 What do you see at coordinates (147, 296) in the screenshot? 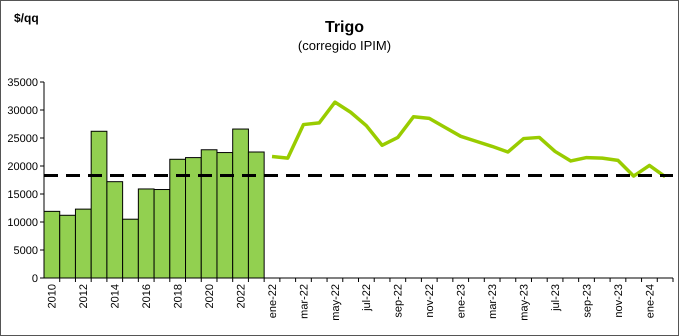
I see `x-tick-label: 2016` at bounding box center [147, 296].